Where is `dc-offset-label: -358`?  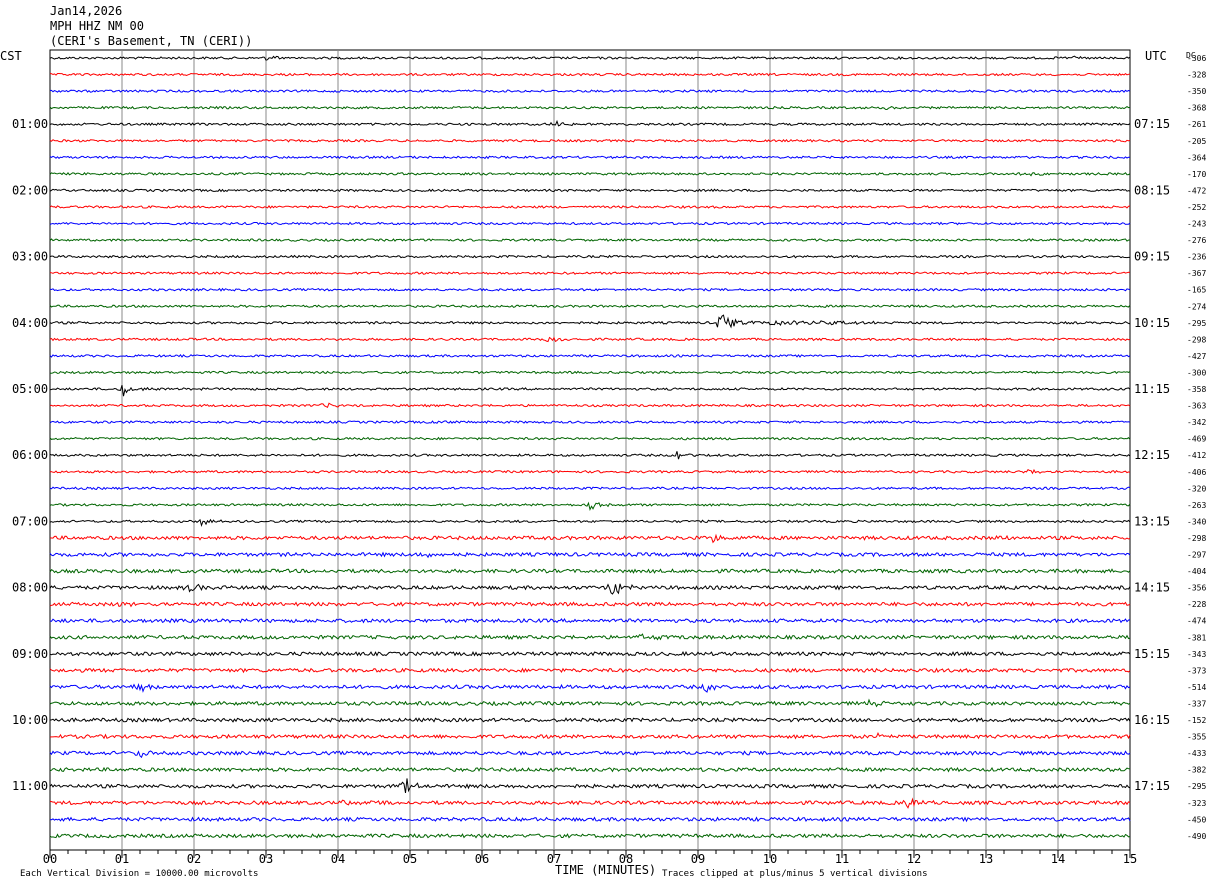 dc-offset-label: -358 is located at coordinates (1196, 389).